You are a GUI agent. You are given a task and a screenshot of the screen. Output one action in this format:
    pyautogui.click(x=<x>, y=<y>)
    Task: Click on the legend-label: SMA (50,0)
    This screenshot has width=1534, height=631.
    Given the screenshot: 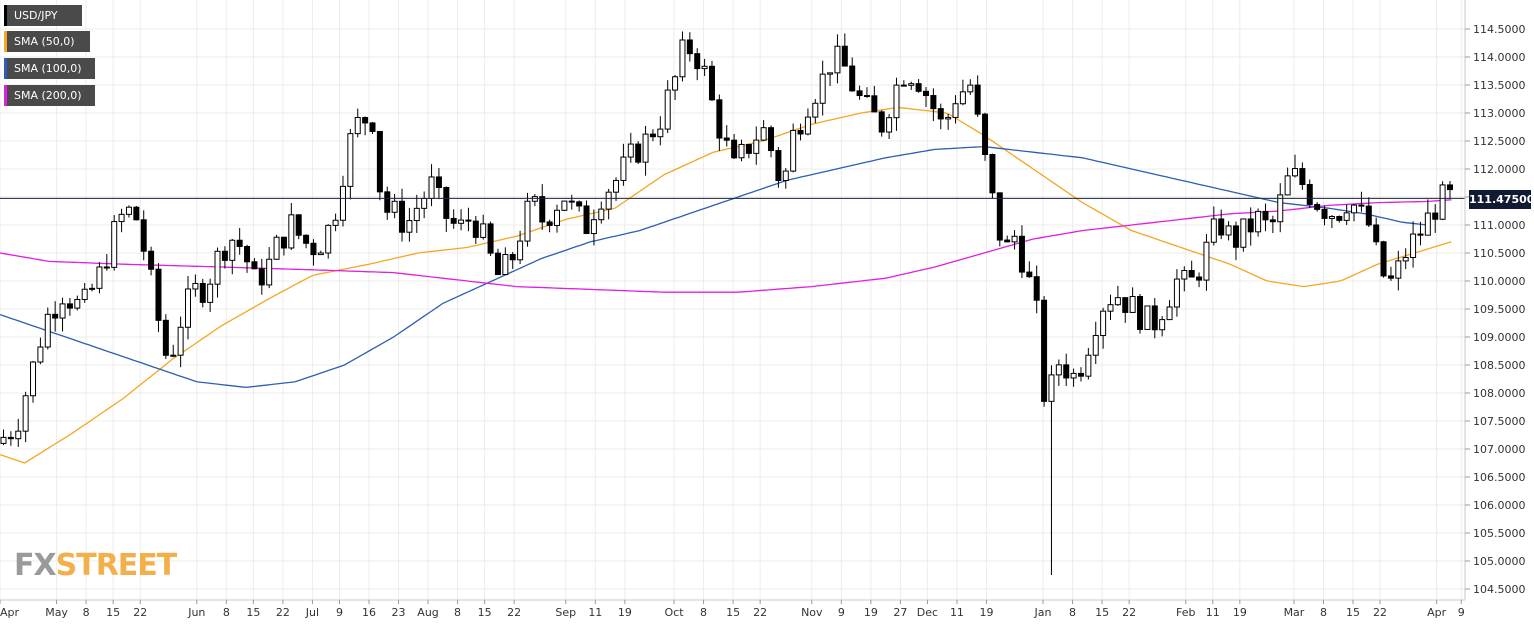 What is the action you would take?
    pyautogui.click(x=44, y=41)
    